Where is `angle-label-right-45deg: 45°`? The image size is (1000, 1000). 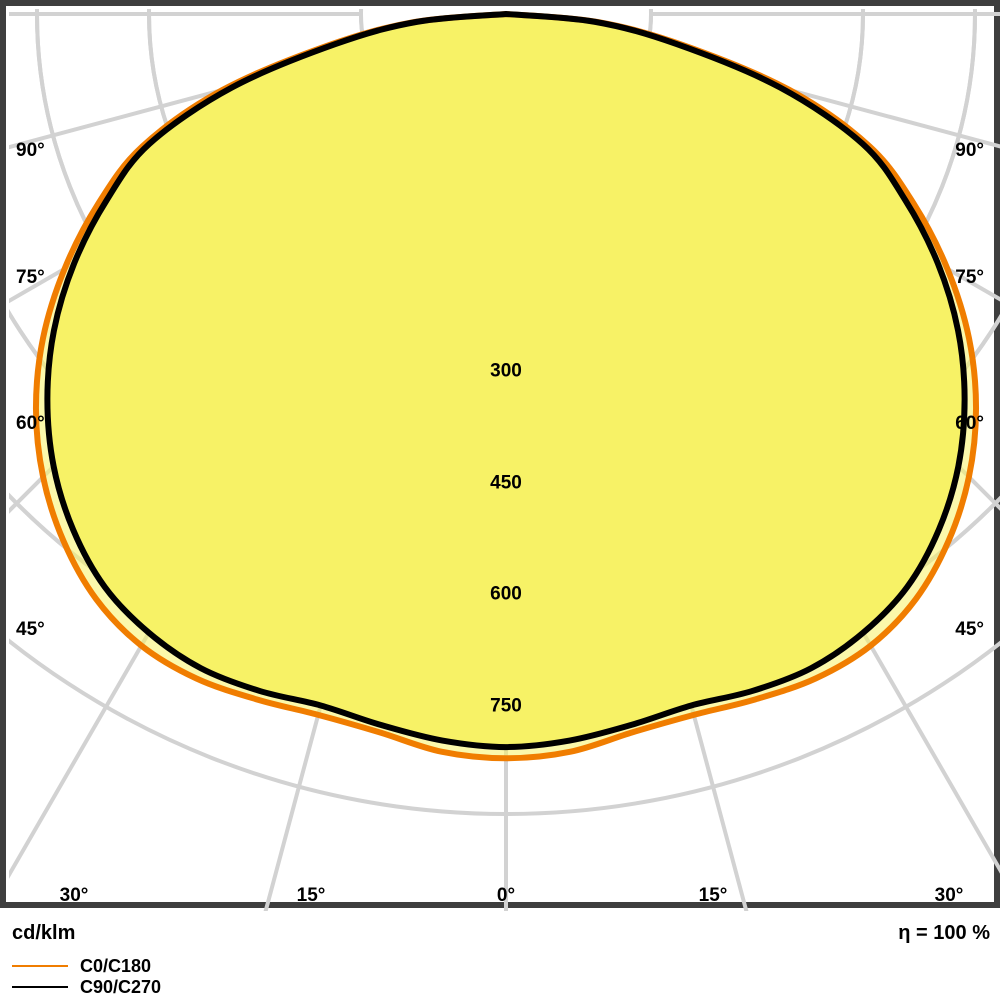
angle-label-right-45deg: 45° is located at coordinates (969, 629).